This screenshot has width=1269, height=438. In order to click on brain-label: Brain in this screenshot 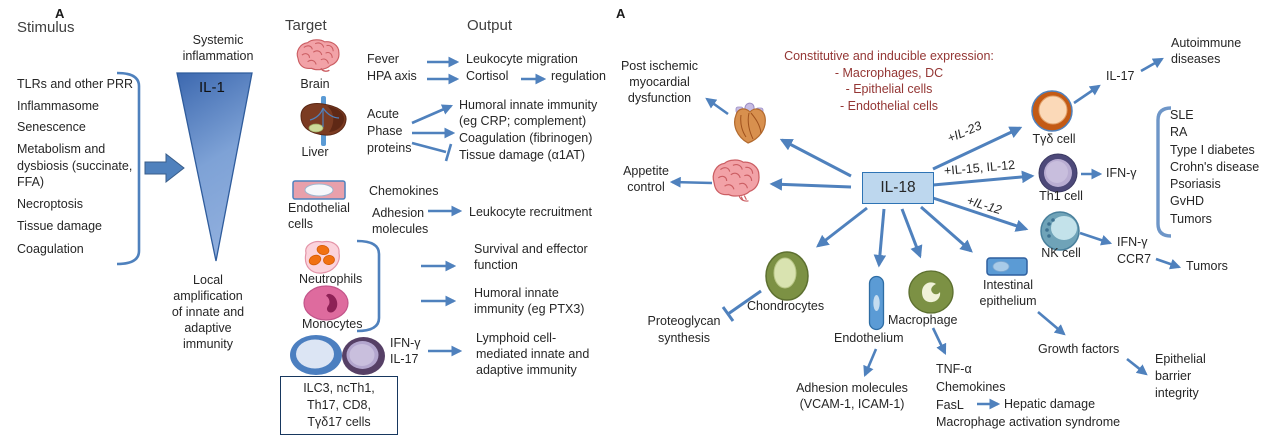, I will do `click(315, 84)`.